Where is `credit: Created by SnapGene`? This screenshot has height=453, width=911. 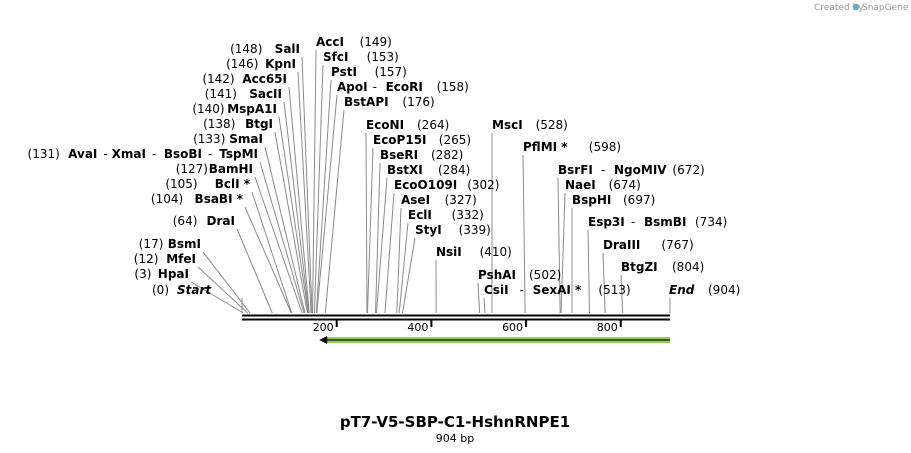
credit: Created by SnapGene is located at coordinates (861, 8).